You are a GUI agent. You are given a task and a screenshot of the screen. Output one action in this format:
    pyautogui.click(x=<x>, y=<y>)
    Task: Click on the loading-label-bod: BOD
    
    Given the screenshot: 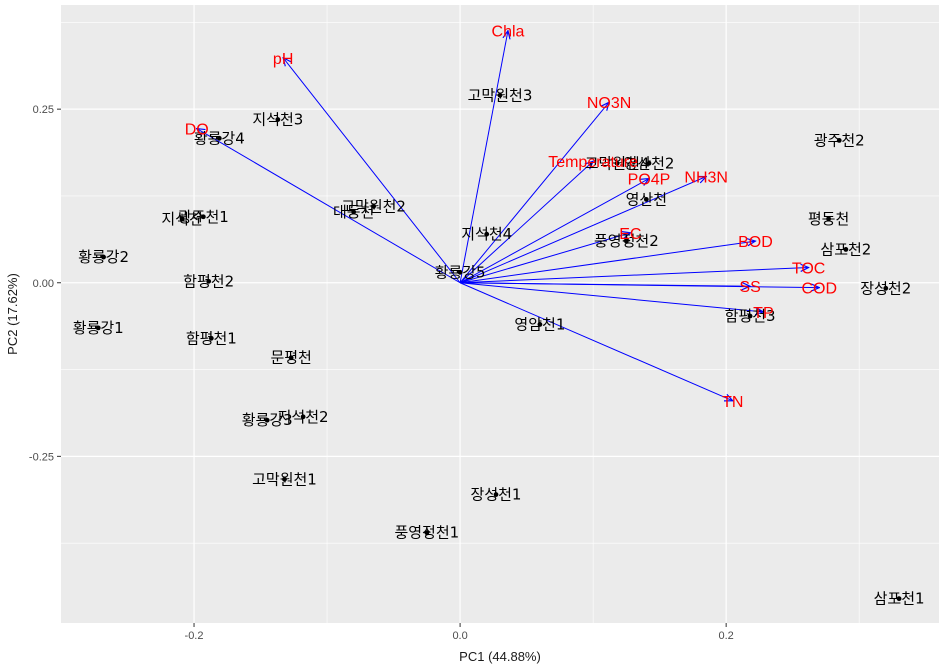 What is the action you would take?
    pyautogui.click(x=755, y=242)
    